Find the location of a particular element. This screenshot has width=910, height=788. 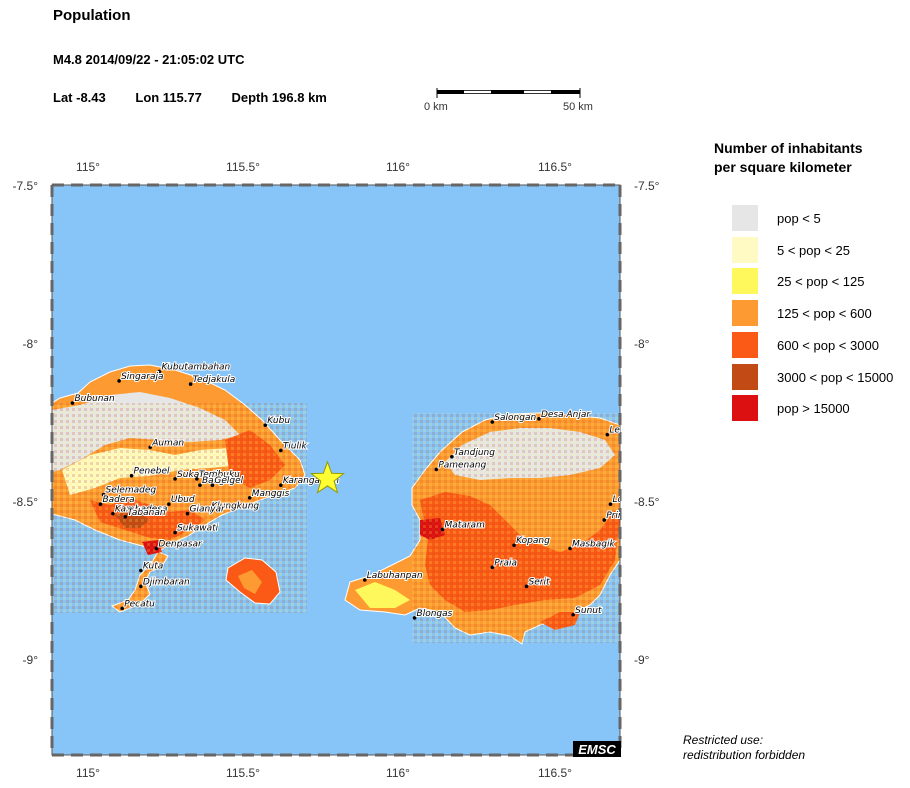

city-marker: Auman is located at coordinates (166, 443).